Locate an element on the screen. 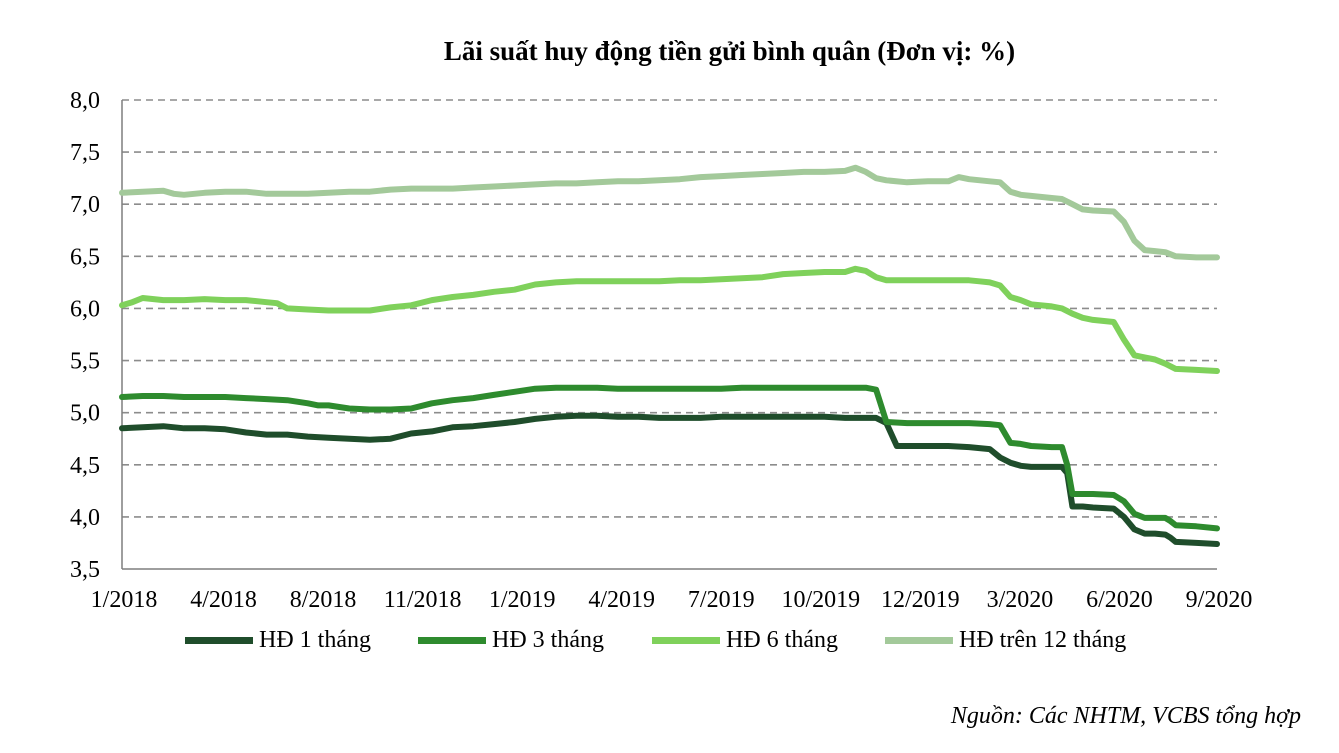 The image size is (1339, 753). legend-item-3-thang: HĐ 3 tháng is located at coordinates (511, 640).